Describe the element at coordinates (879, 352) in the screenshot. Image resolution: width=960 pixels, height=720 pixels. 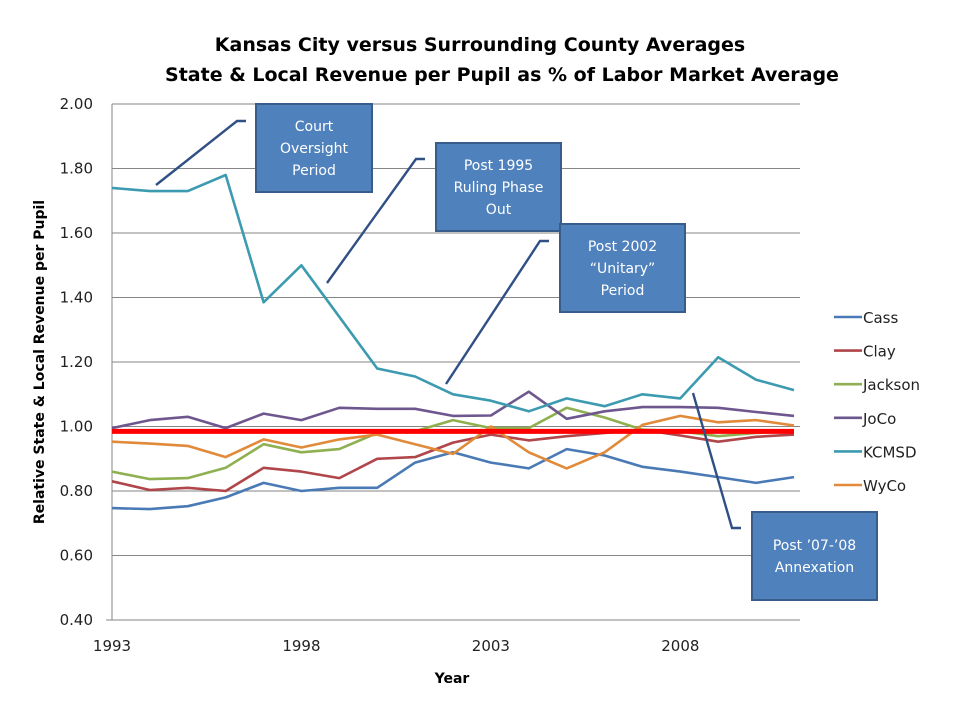
I see `legend-label: Clay` at that location.